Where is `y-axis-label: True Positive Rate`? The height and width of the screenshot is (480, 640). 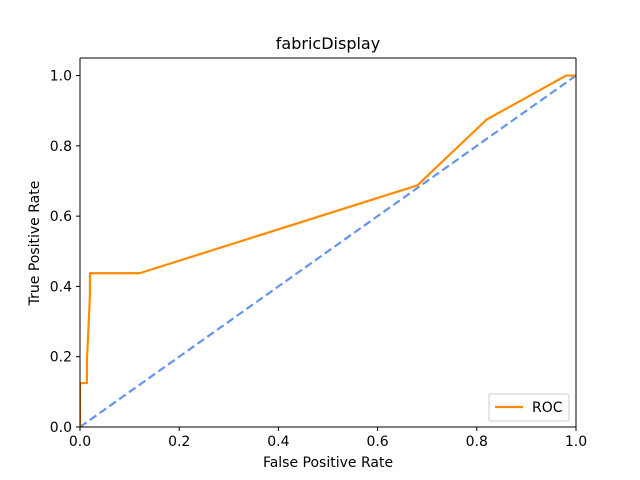 y-axis-label: True Positive Rate is located at coordinates (35, 244).